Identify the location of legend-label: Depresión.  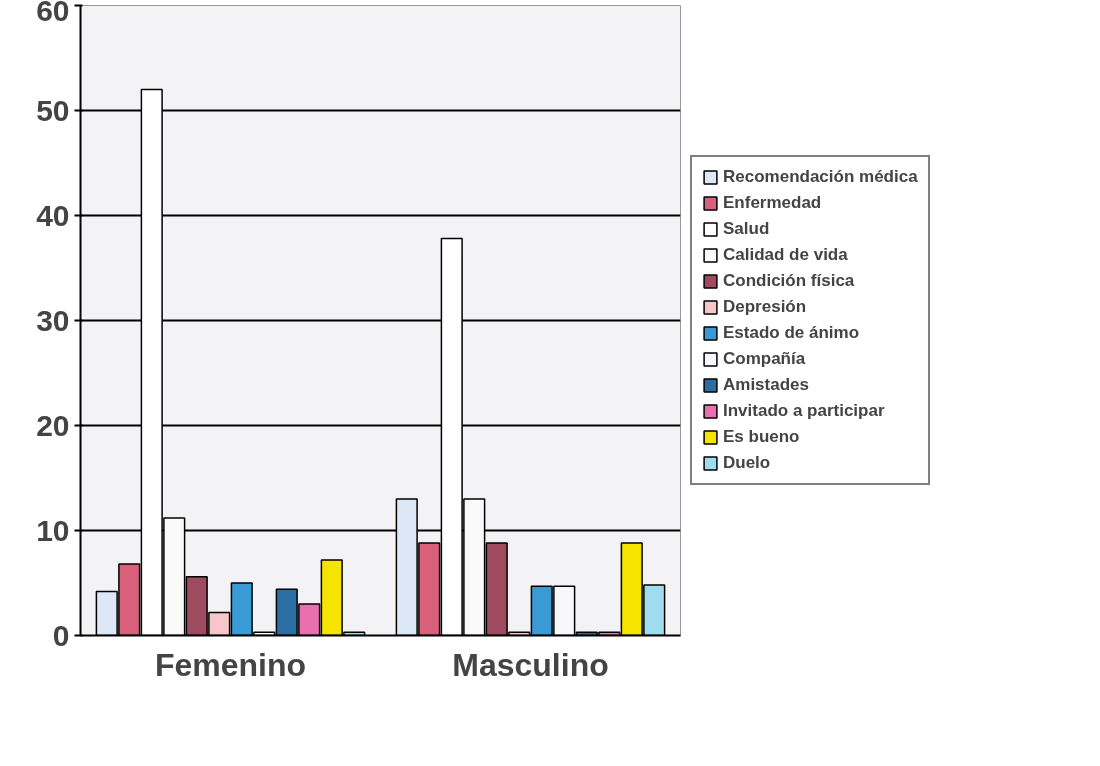
(765, 307).